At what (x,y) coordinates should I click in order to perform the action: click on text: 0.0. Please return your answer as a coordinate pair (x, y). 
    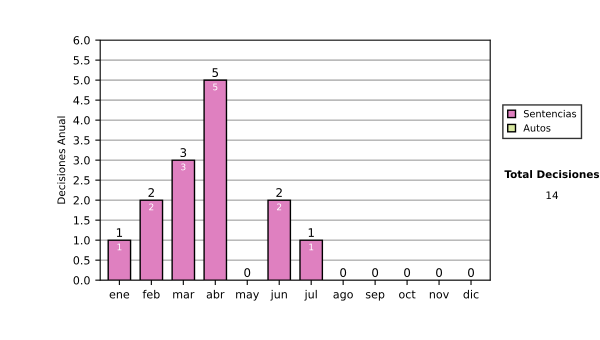
    Looking at the image, I should click on (82, 280).